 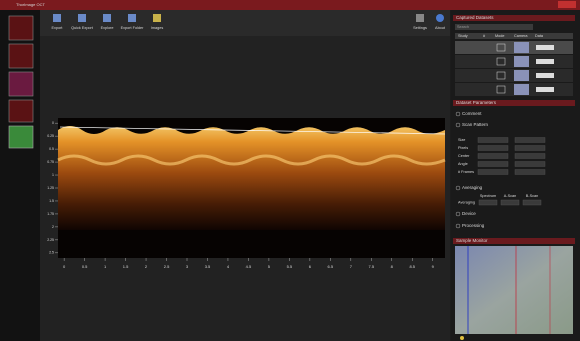 What do you see at coordinates (53, 227) in the screenshot?
I see `y-tick-label: 2` at bounding box center [53, 227].